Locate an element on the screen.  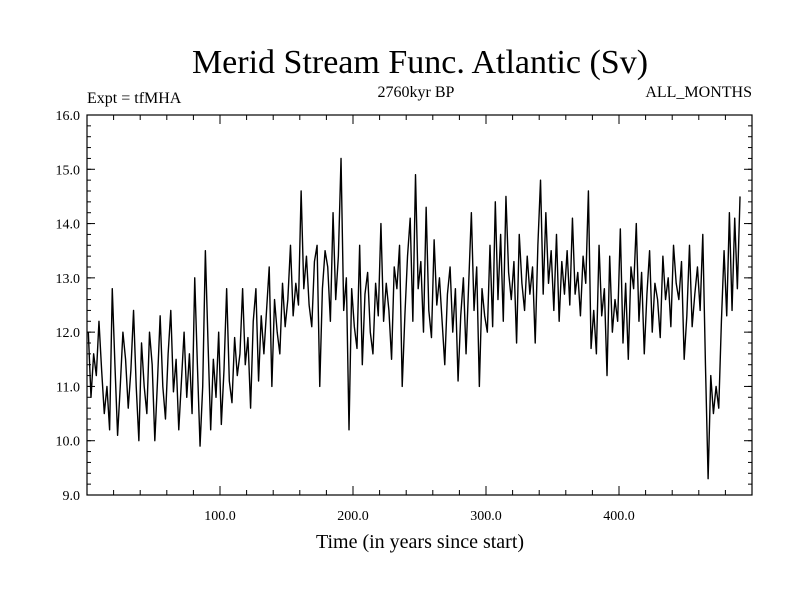
y-tick-label: 16.0 is located at coordinates (68, 116).